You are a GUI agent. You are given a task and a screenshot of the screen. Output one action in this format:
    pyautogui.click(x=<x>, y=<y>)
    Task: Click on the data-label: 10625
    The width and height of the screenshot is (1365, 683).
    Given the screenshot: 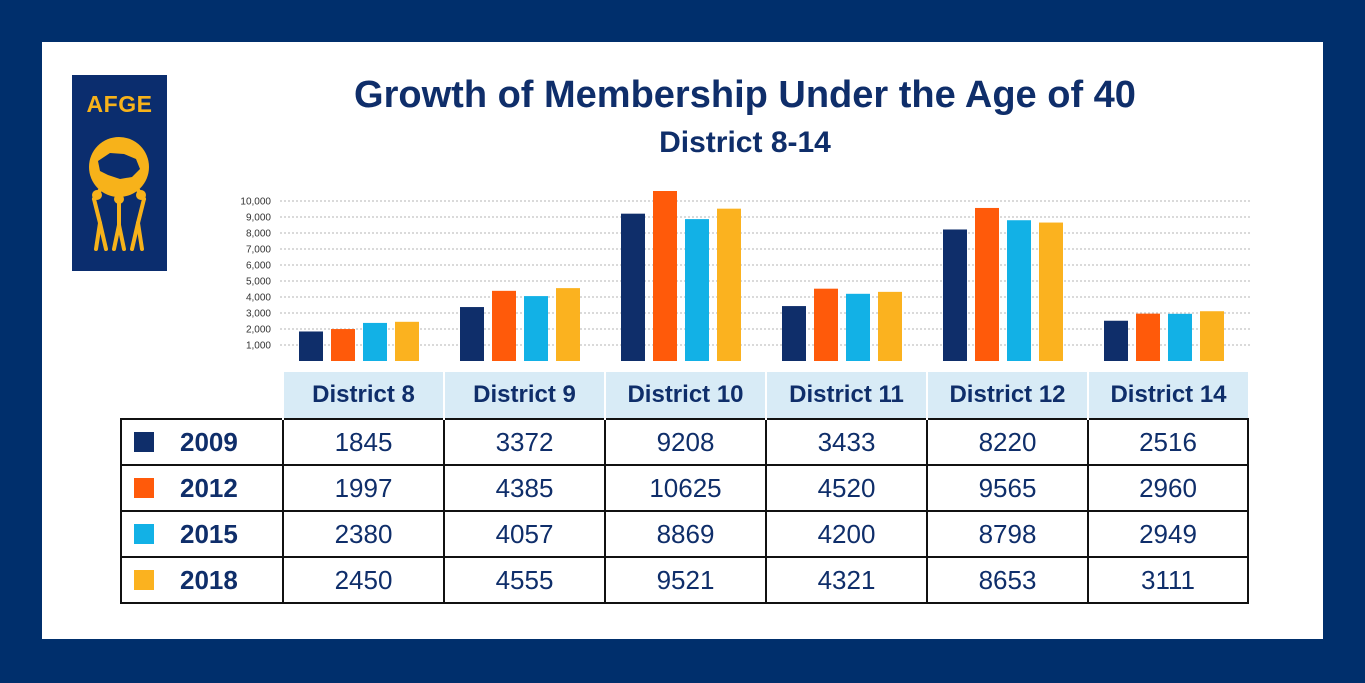 What is the action you would take?
    pyautogui.click(x=685, y=488)
    